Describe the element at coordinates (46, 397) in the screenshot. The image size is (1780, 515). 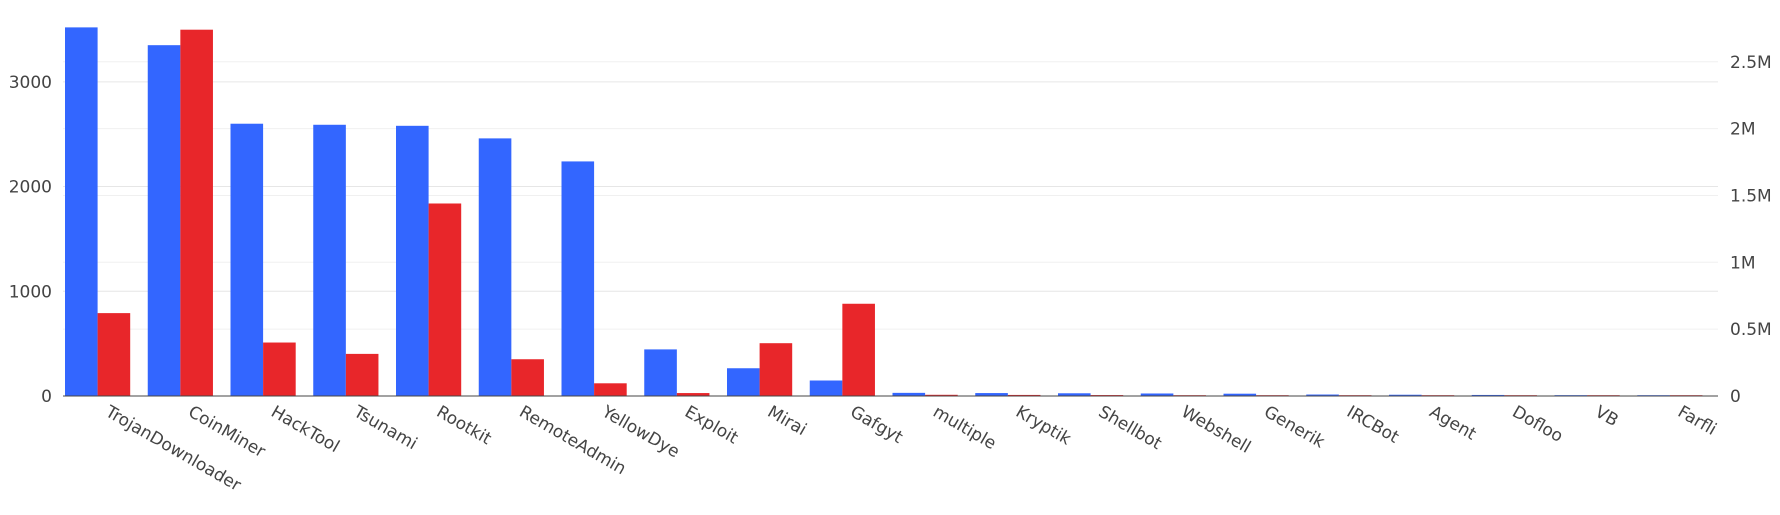
I see `left-tick-label-0: 0` at that location.